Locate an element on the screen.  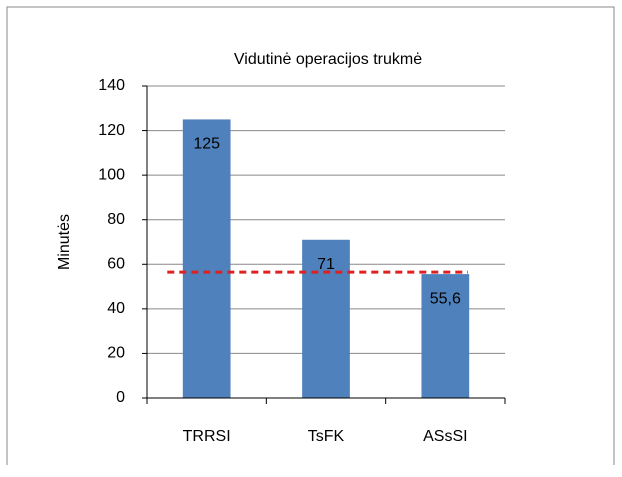
value-label: 125 is located at coordinates (206, 144).